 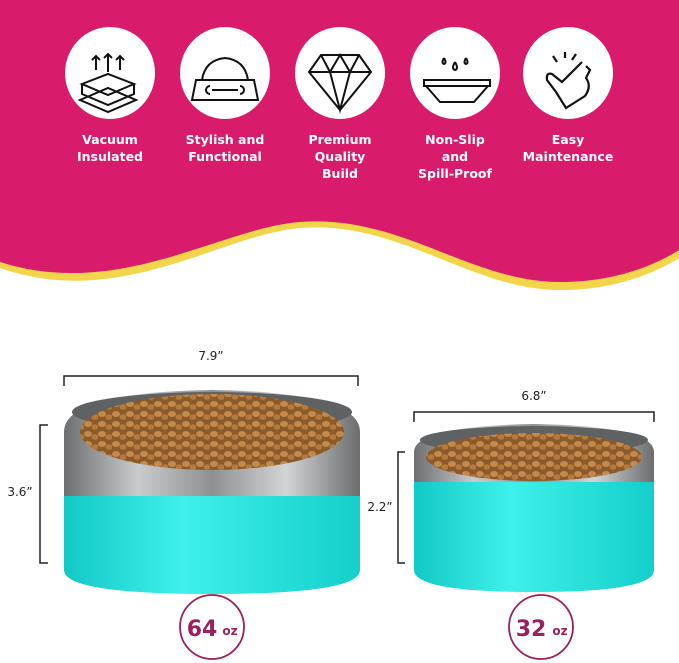 I want to click on large-bowl-width: 7.9”, so click(x=210, y=356).